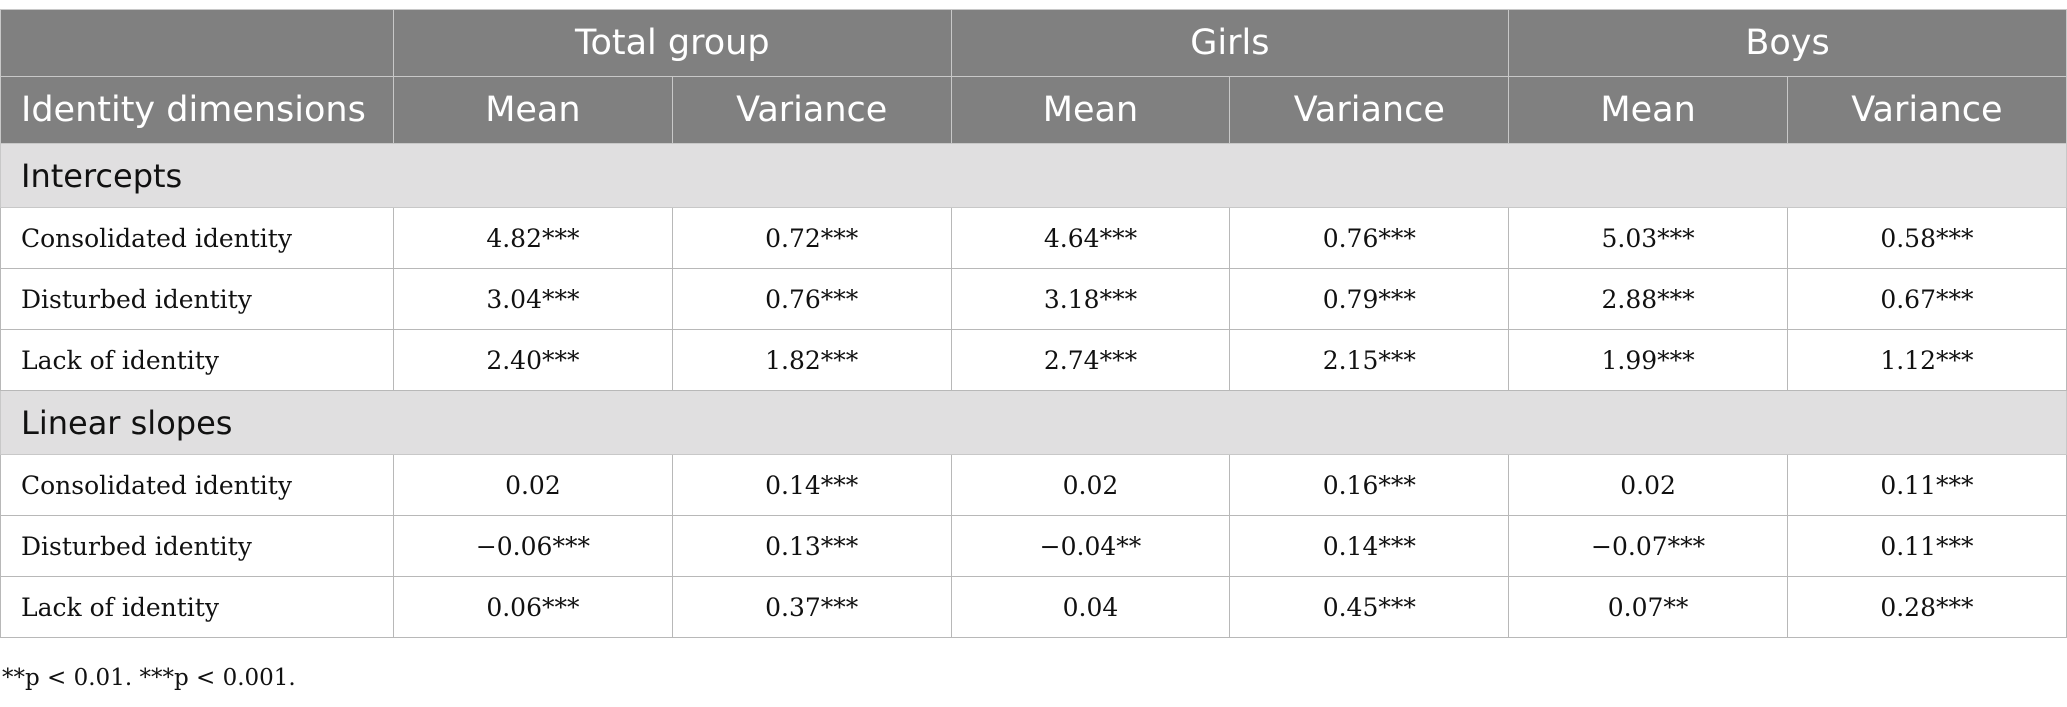 The image size is (2067, 707). I want to click on group-header-girls: Girls, so click(1230, 43).